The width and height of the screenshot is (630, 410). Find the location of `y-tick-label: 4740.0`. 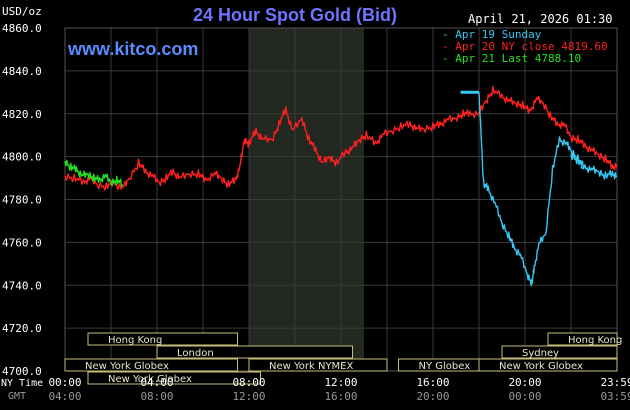

y-tick-label: 4740.0 is located at coordinates (22, 285).